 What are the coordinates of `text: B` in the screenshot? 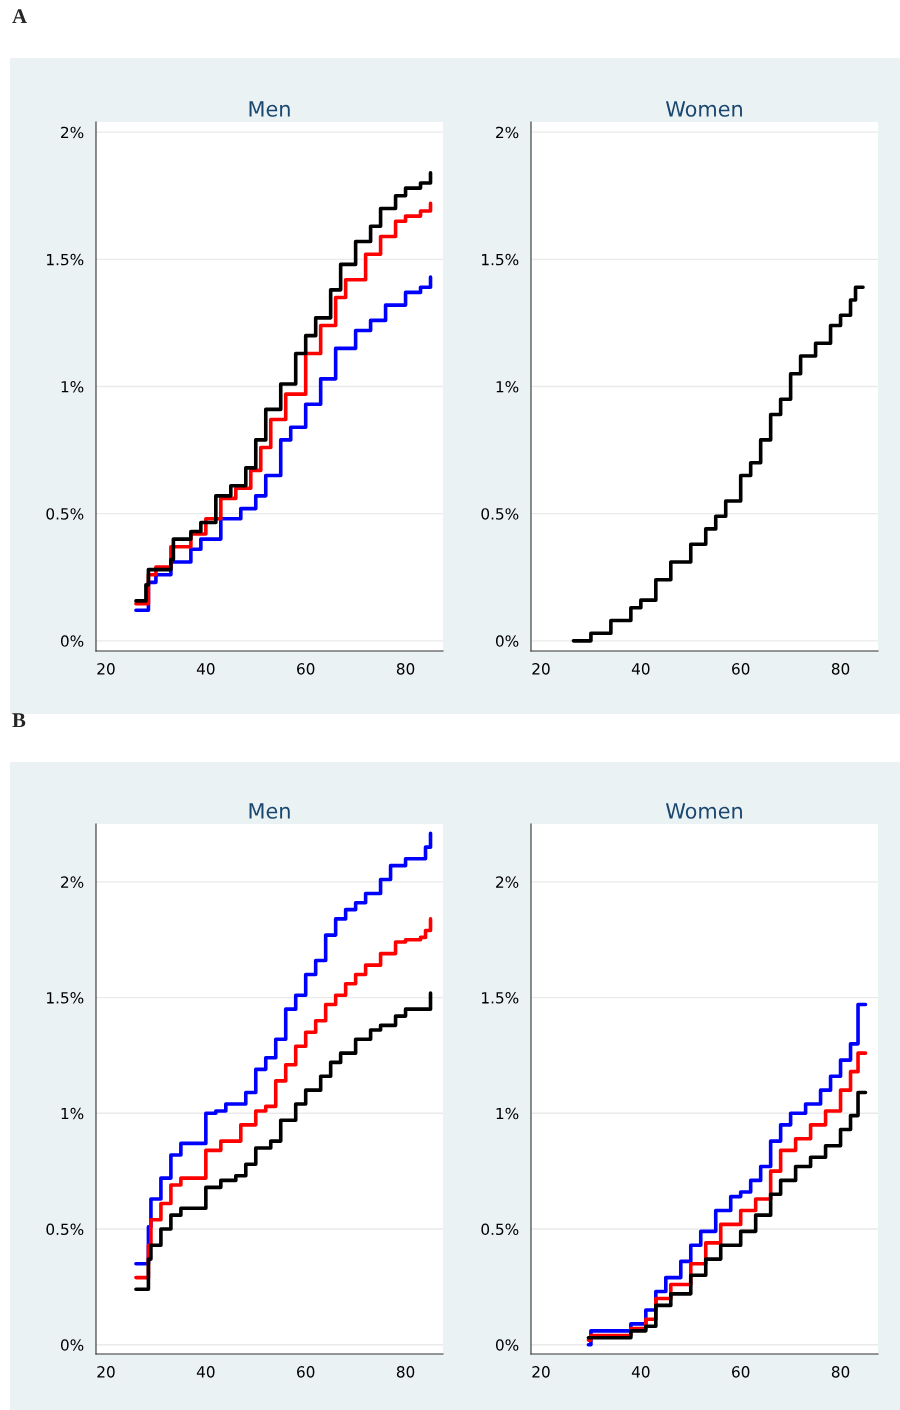 It's located at (19, 720).